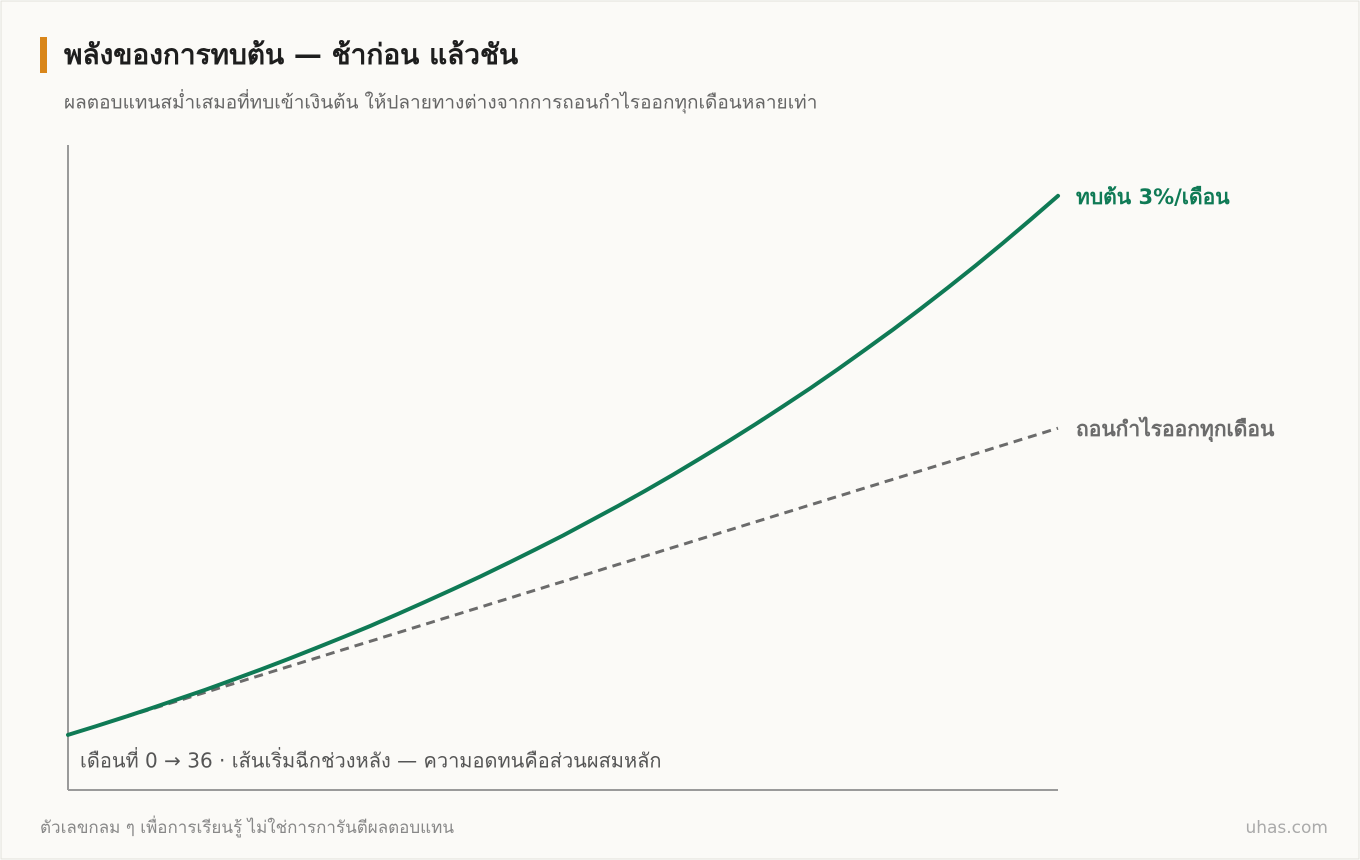 The height and width of the screenshot is (860, 1360). Describe the element at coordinates (1153, 197) in the screenshot. I see `series-label: ทบต้น 3%/เดือน` at that location.